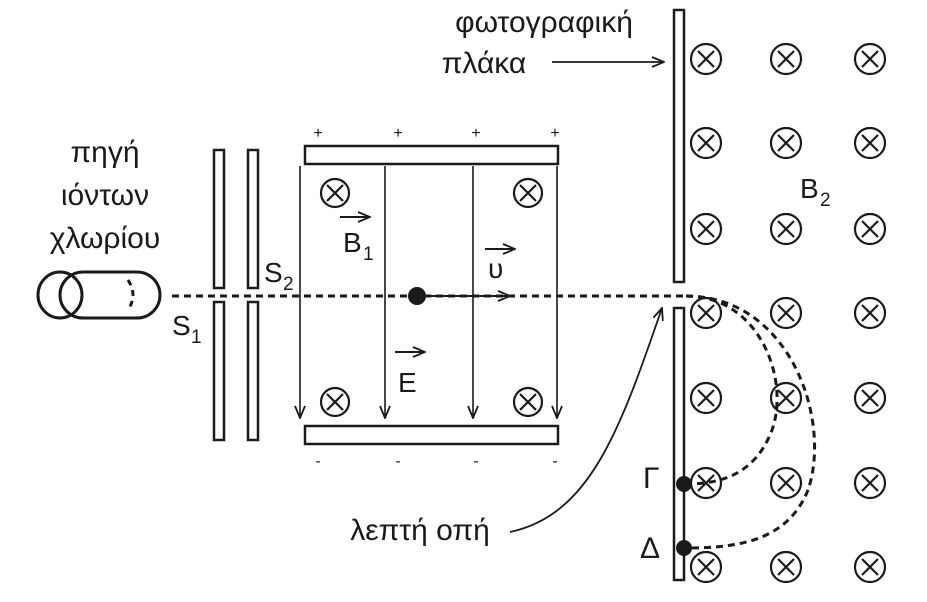 This screenshot has width=927, height=602. I want to click on ion-source, so click(99, 295).